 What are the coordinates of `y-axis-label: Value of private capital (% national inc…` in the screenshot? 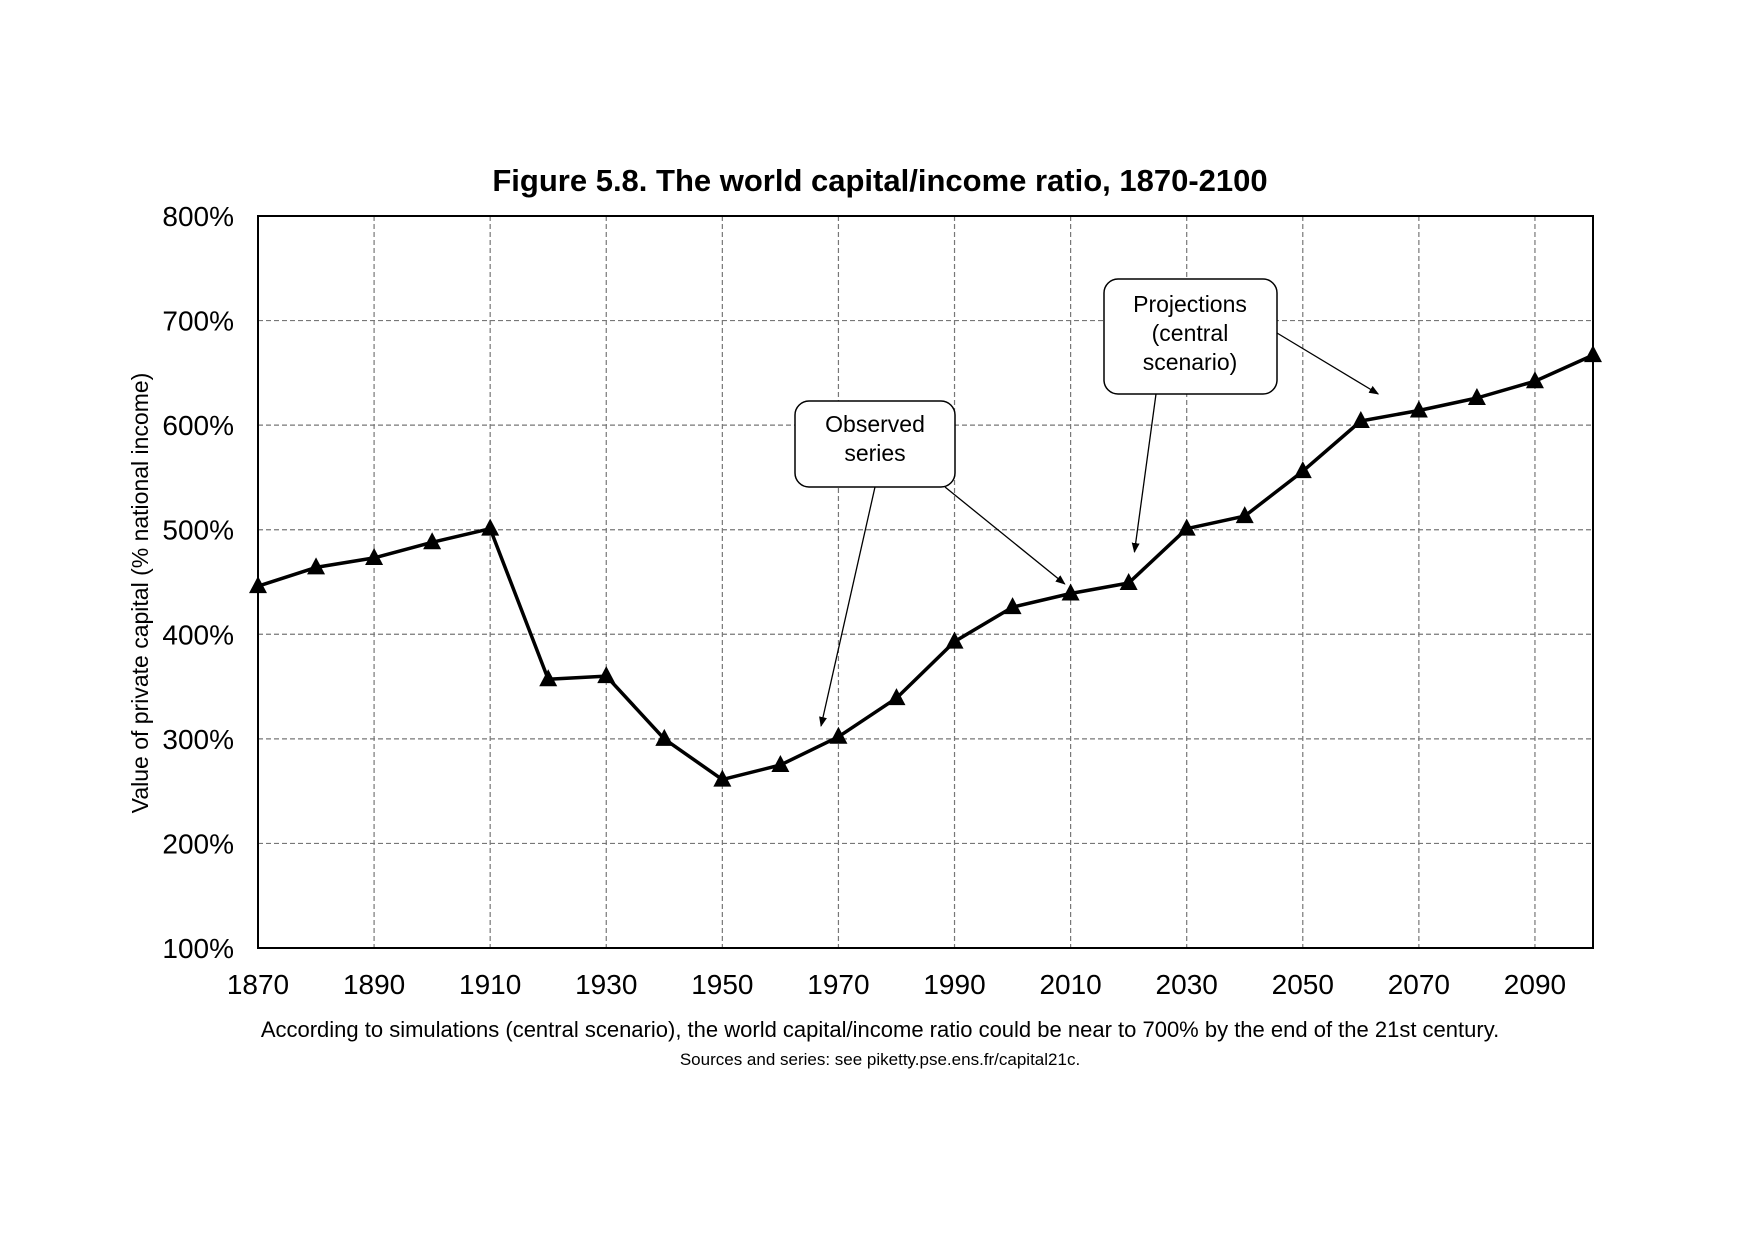 It's located at (140, 593).